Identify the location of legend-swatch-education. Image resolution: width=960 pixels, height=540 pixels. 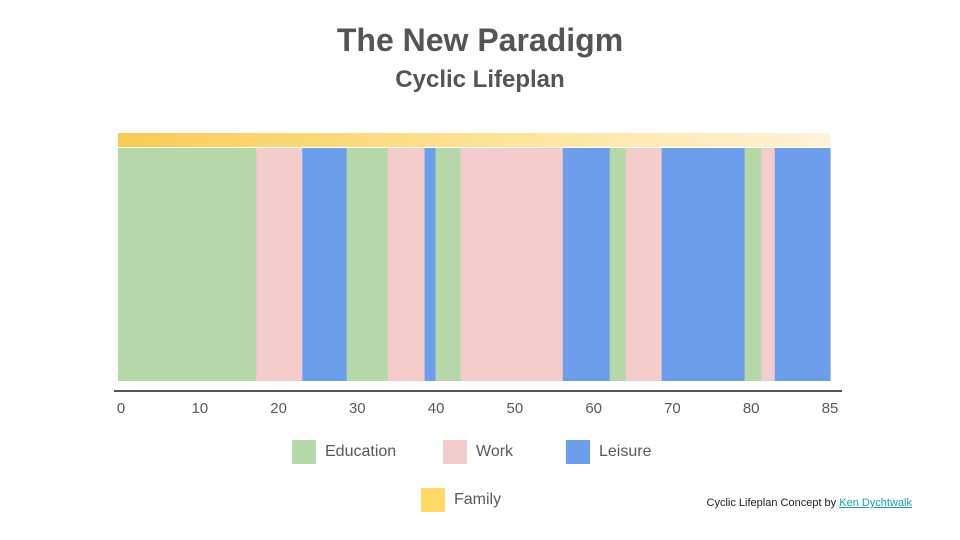
(304, 452).